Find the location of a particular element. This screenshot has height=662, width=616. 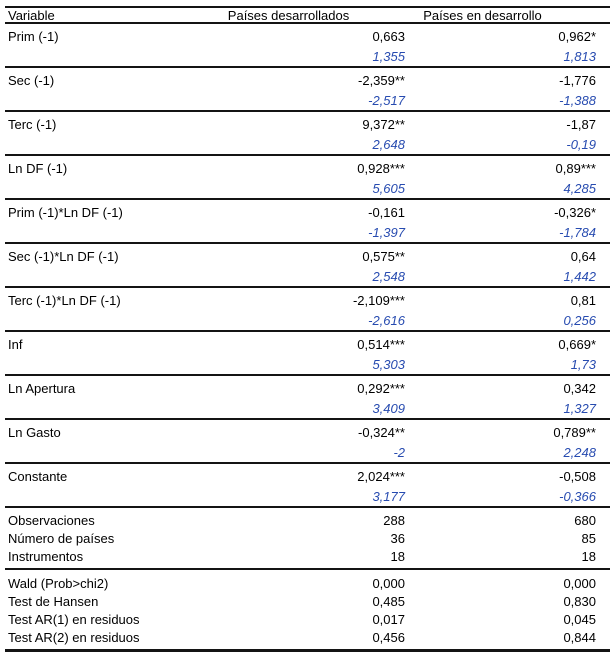

developing-tstat-value: 0,256 is located at coordinates (579, 320).